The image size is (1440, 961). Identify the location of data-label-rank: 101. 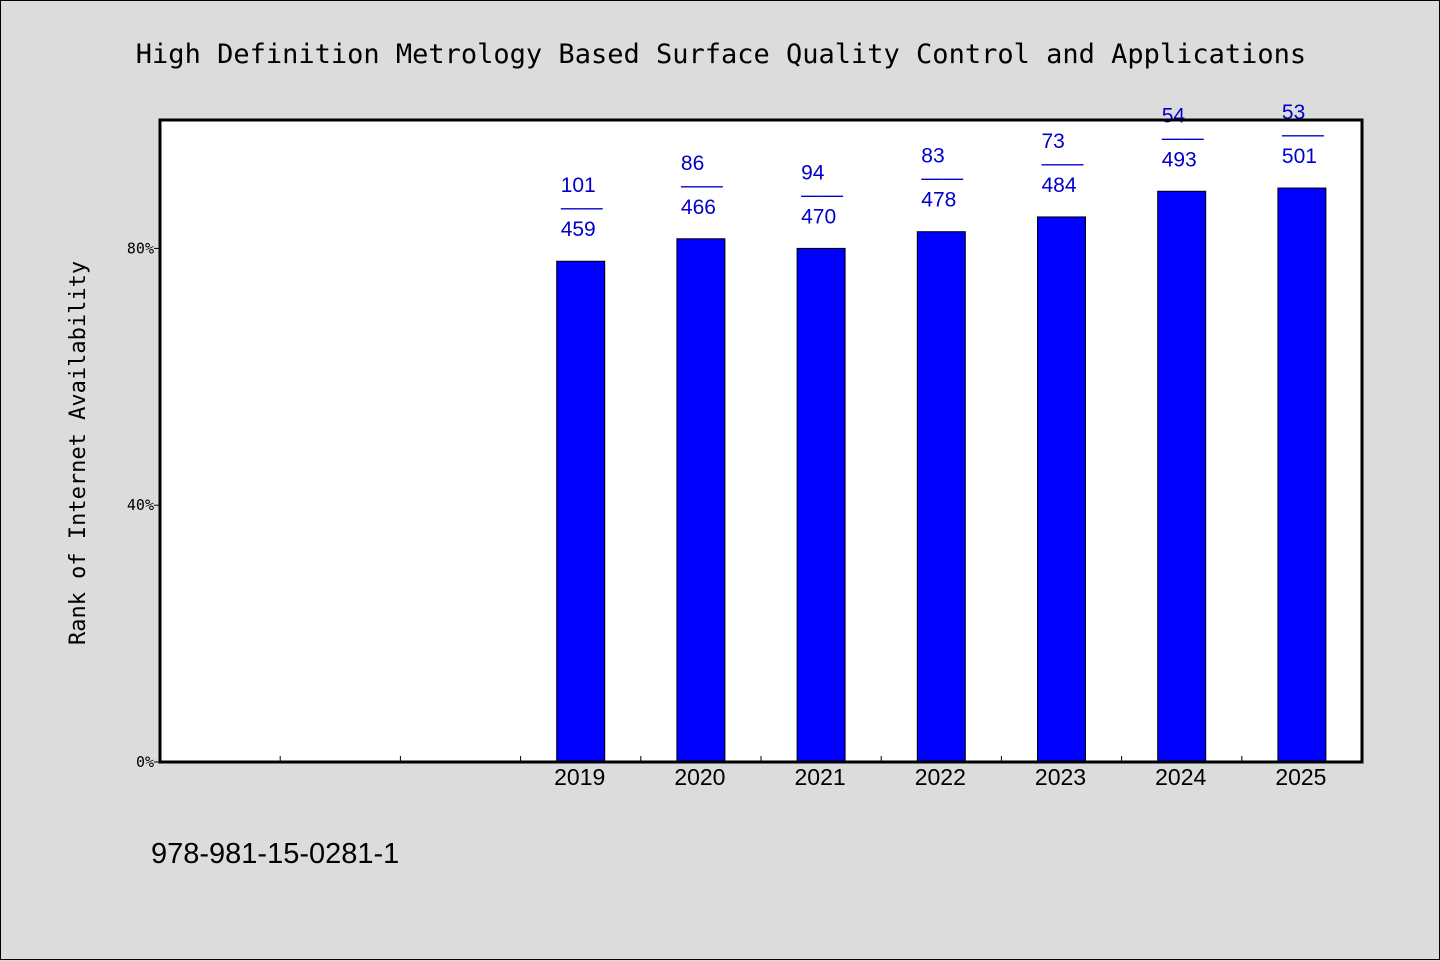
(578, 185).